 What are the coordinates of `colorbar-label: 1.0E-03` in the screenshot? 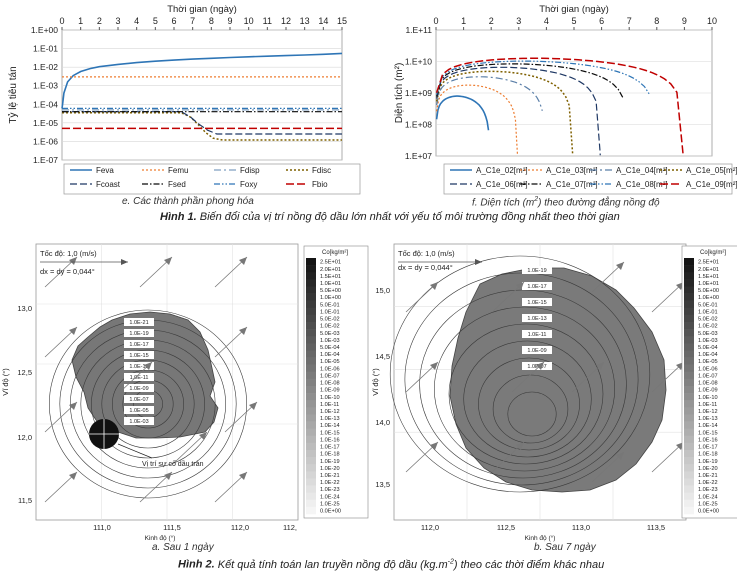 It's located at (708, 341).